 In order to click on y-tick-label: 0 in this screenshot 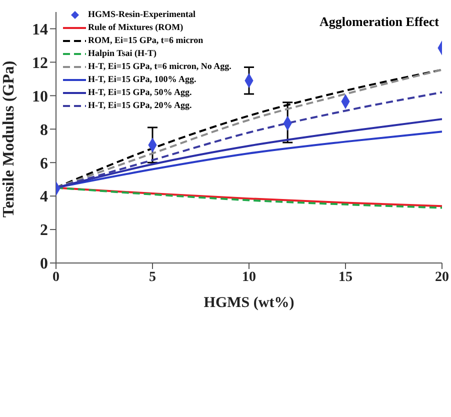, I will do `click(44, 264)`.